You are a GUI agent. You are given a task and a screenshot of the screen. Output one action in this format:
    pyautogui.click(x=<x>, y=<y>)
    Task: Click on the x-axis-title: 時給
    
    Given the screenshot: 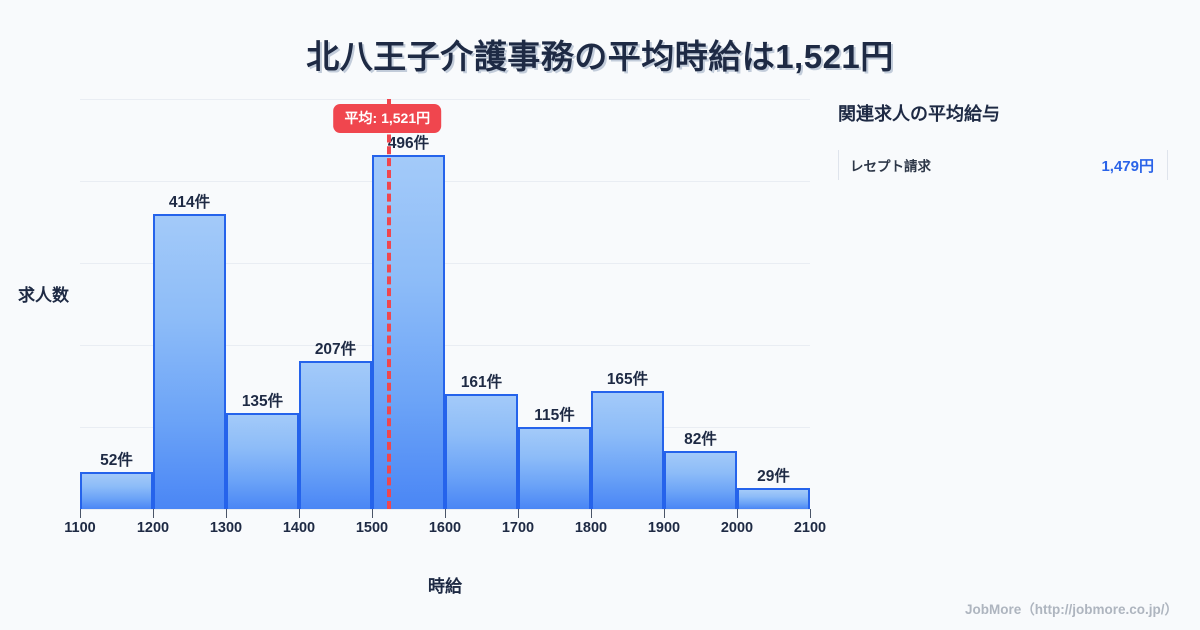 What is the action you would take?
    pyautogui.click(x=445, y=586)
    